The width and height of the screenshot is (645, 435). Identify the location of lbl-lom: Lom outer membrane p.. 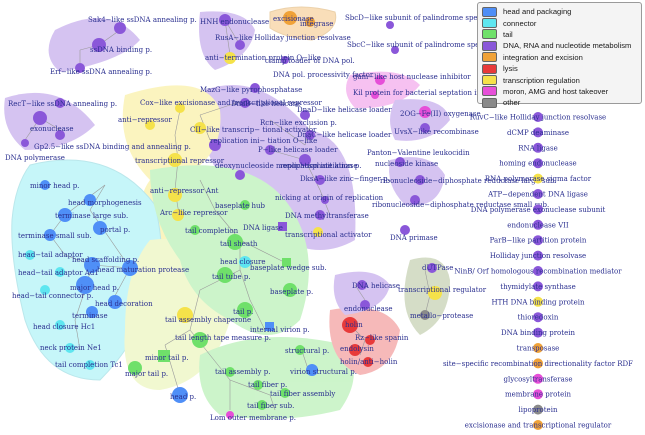
(253, 418).